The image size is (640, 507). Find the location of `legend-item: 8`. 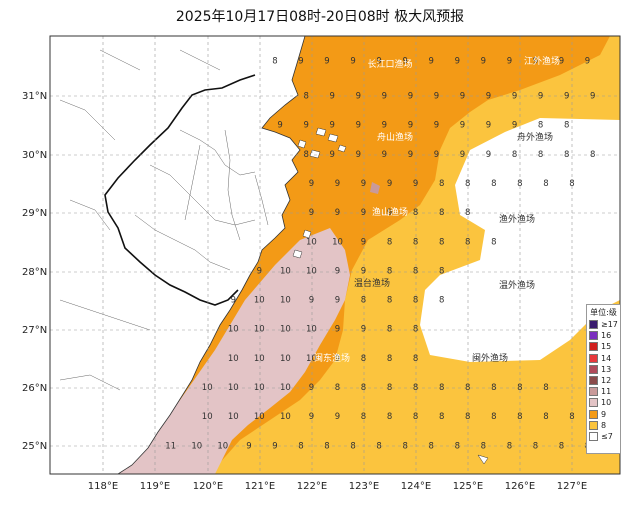

legend-item: 8 is located at coordinates (603, 425).